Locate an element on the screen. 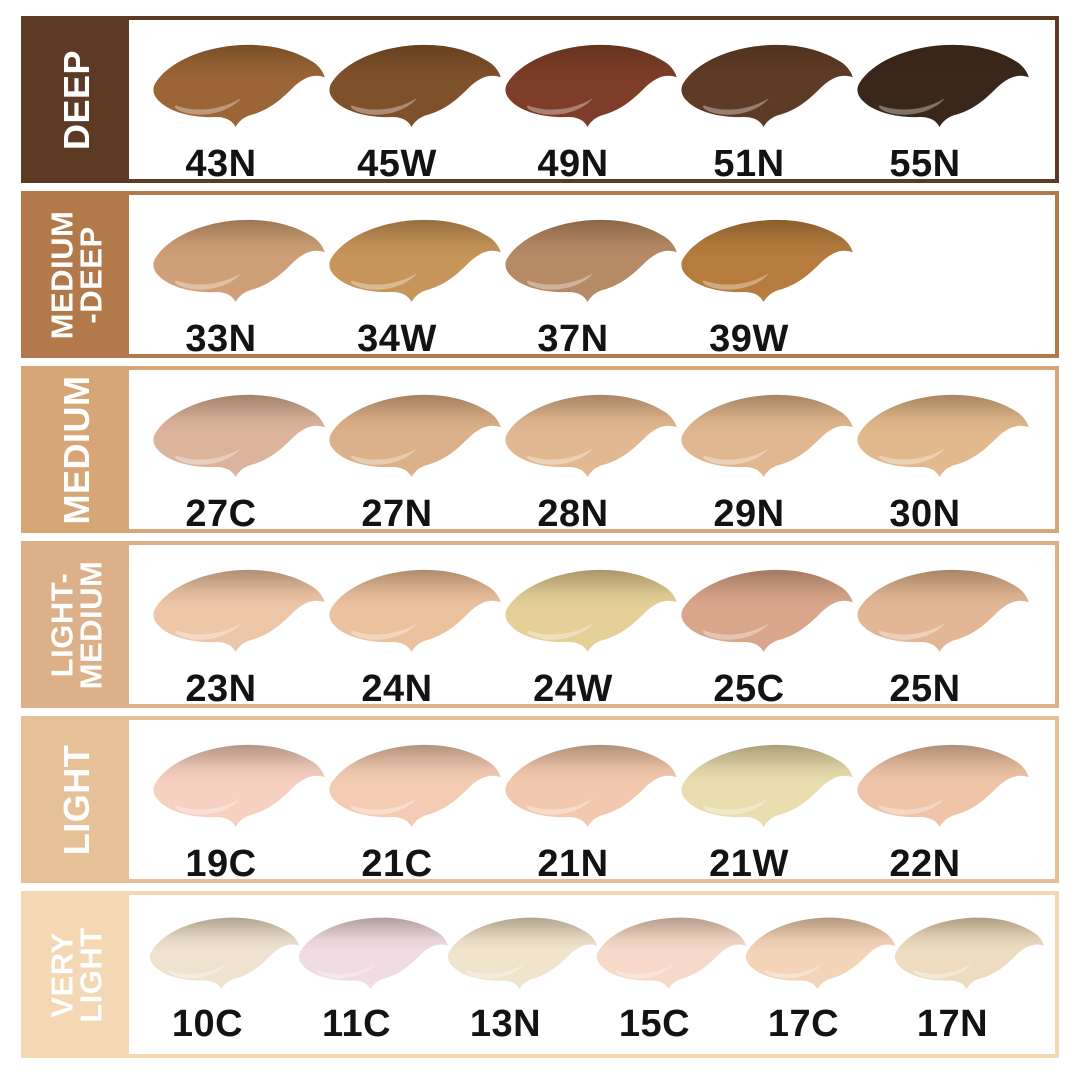 This screenshot has width=1080, height=1080. swatch-25n: 25N is located at coordinates (938, 629).